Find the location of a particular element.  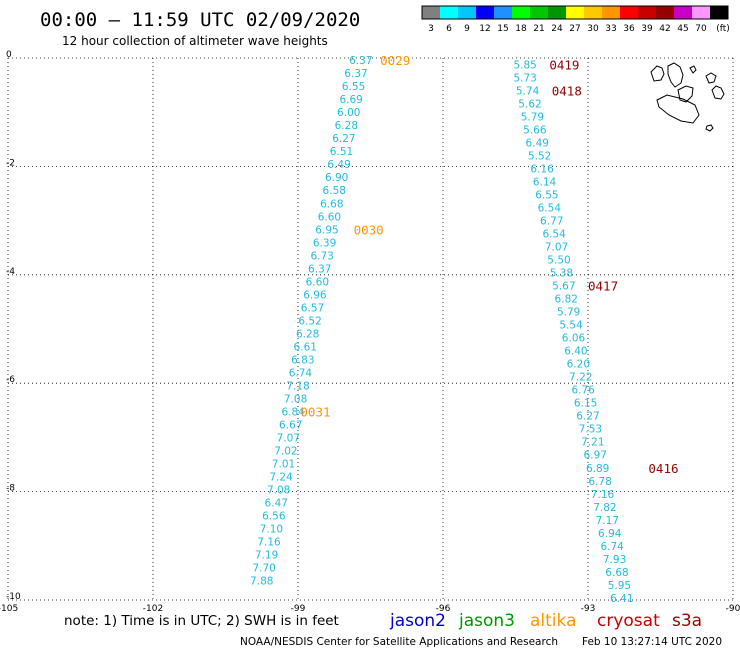

y-tick-label: -2 is located at coordinates (10, 163).